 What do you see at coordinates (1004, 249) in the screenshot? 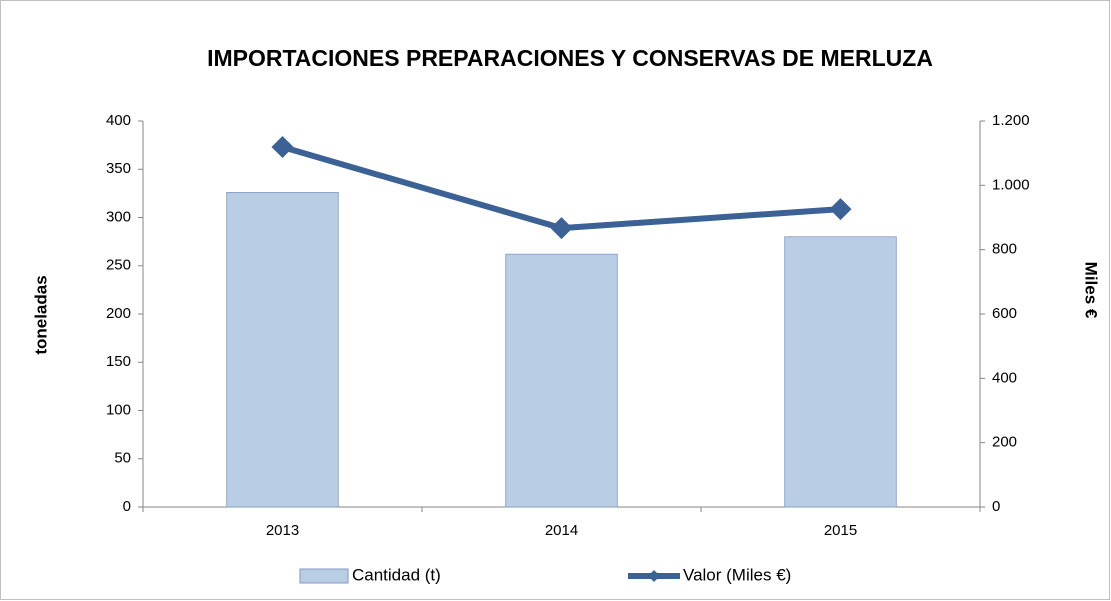
I see `y2-tick-label: 800` at bounding box center [1004, 249].